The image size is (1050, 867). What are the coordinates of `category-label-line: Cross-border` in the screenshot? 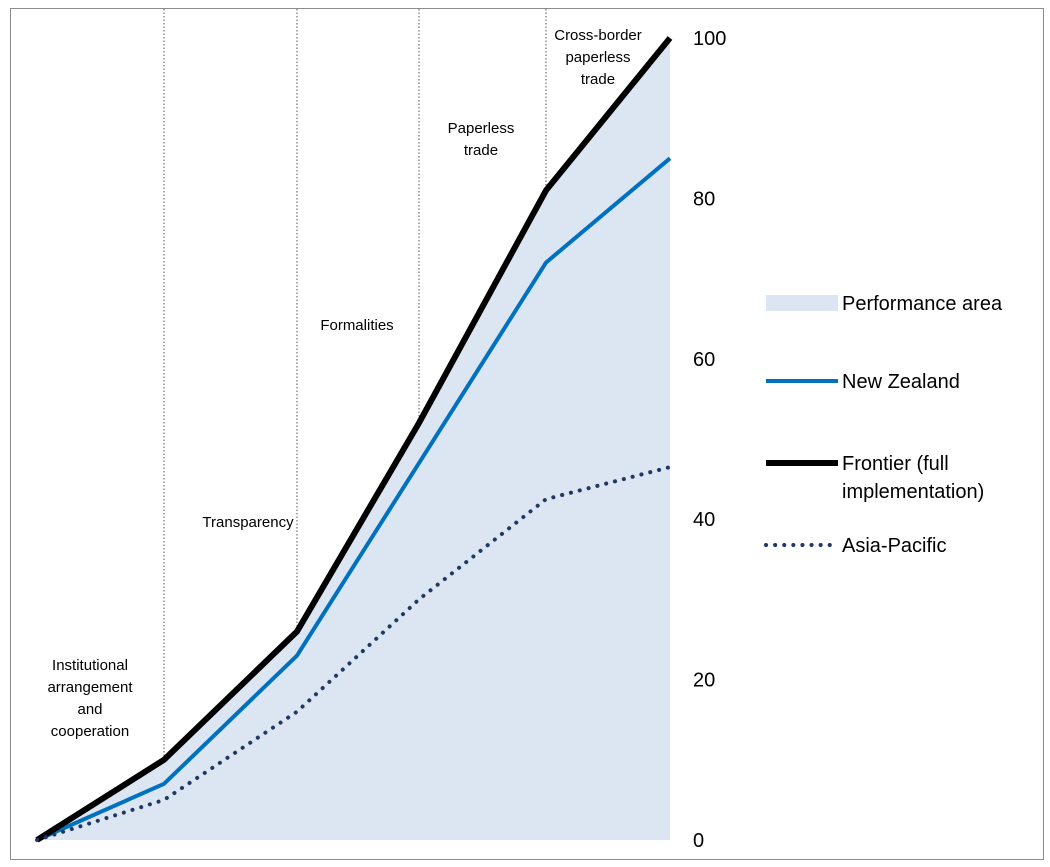 It's located at (598, 35).